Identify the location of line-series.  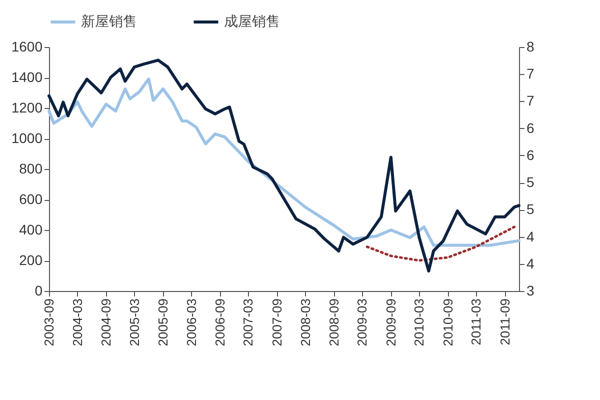
(441, 244).